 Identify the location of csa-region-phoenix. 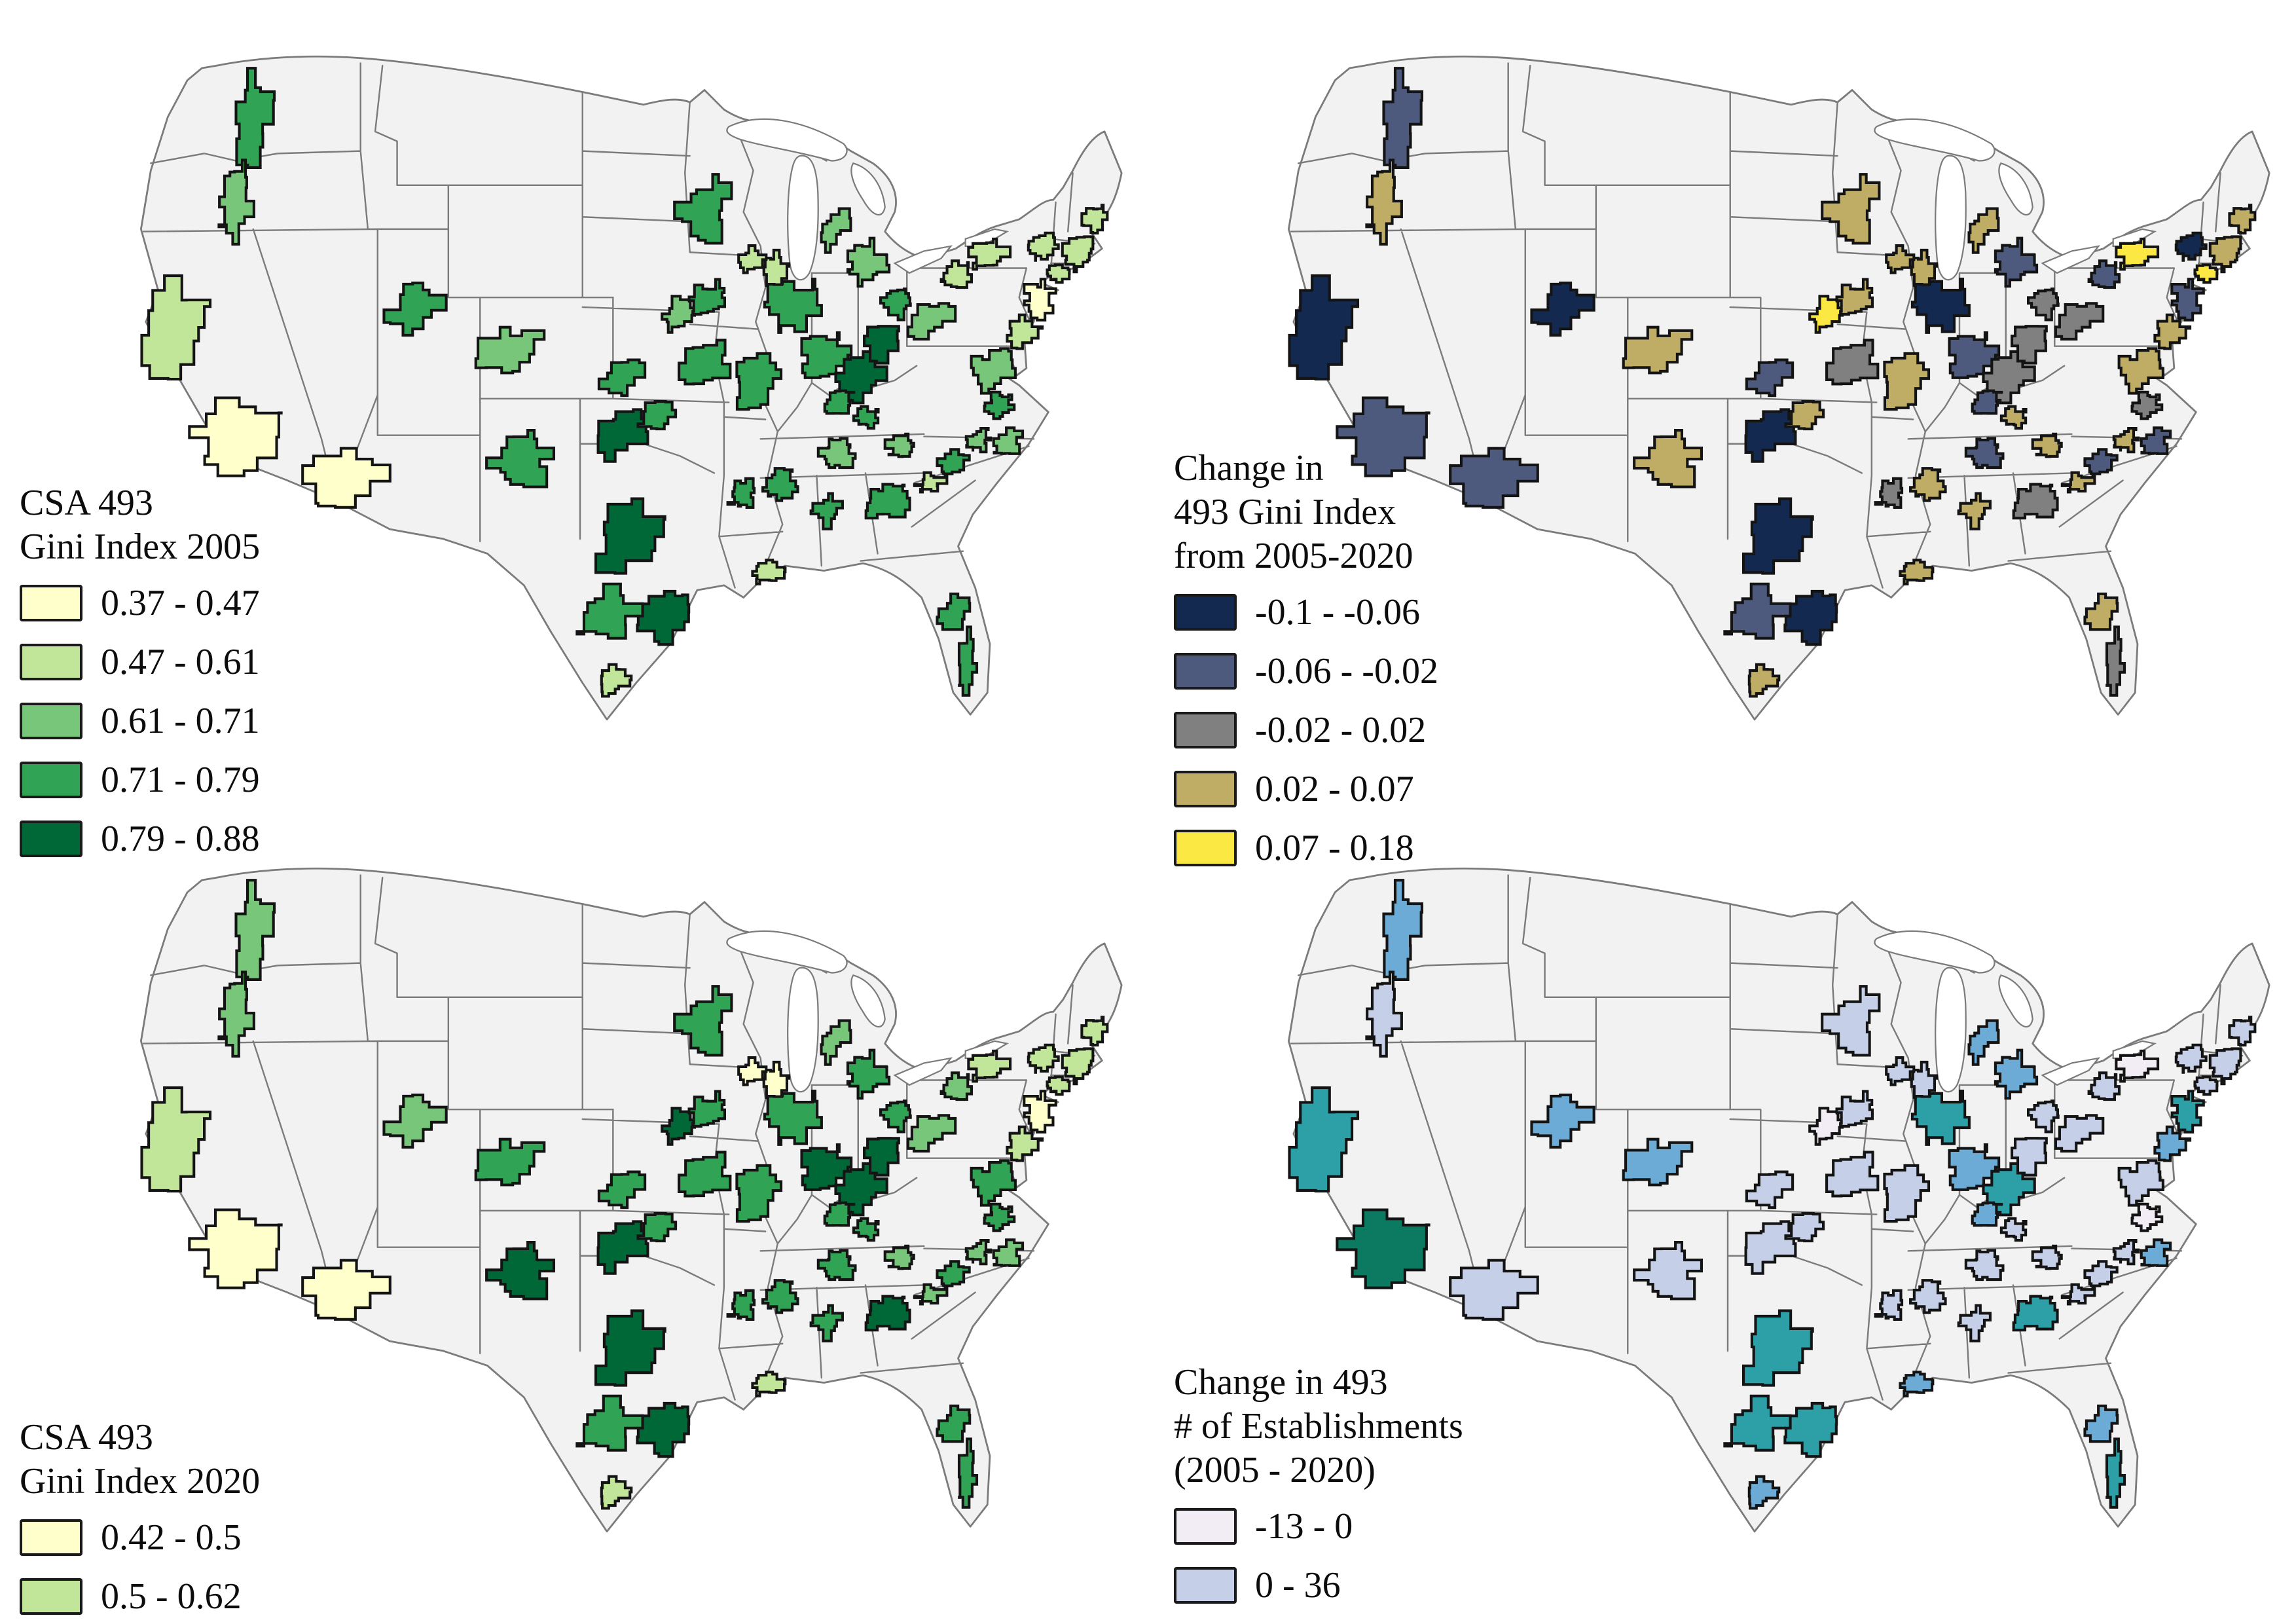
(346, 478).